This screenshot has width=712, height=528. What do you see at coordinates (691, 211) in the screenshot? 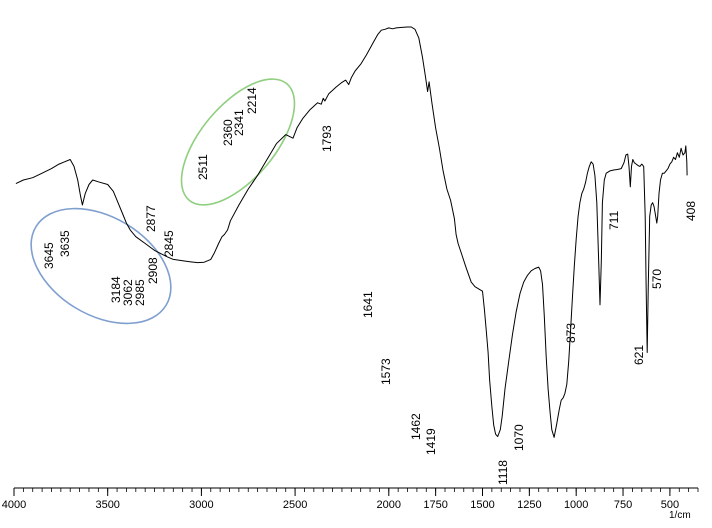
I see `peak-label-408: 408` at bounding box center [691, 211].